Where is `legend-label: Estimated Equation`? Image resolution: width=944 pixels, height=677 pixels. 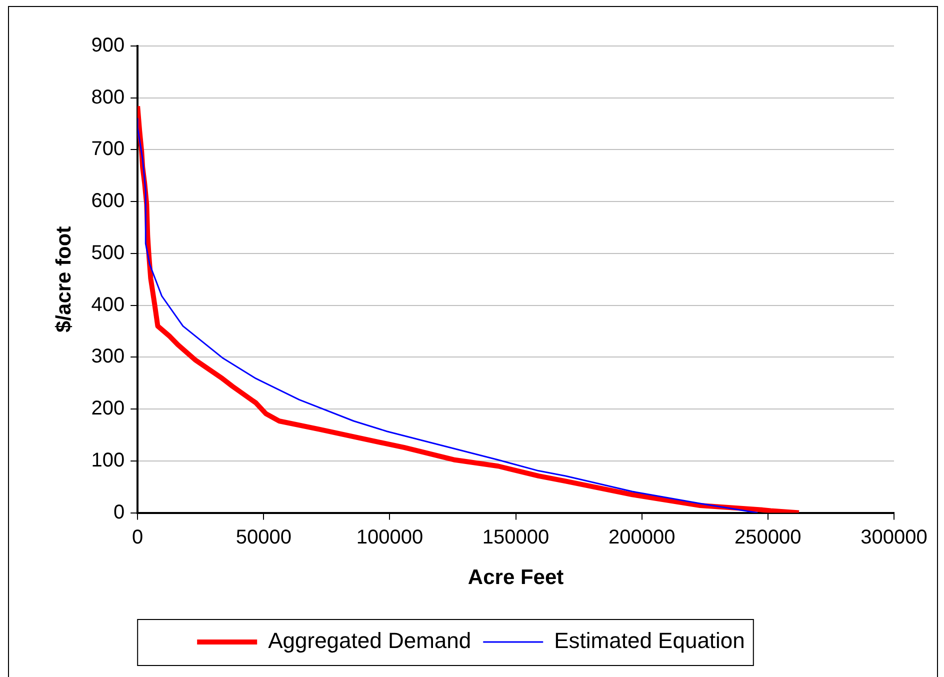 legend-label: Estimated Equation is located at coordinates (649, 641).